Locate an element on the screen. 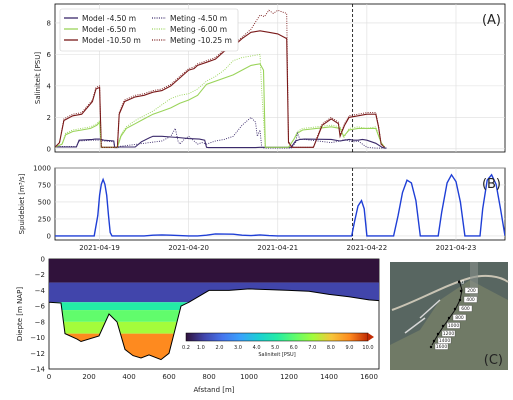 The image size is (513, 400). cross-section-xtick-label: 0 is located at coordinates (49, 377).